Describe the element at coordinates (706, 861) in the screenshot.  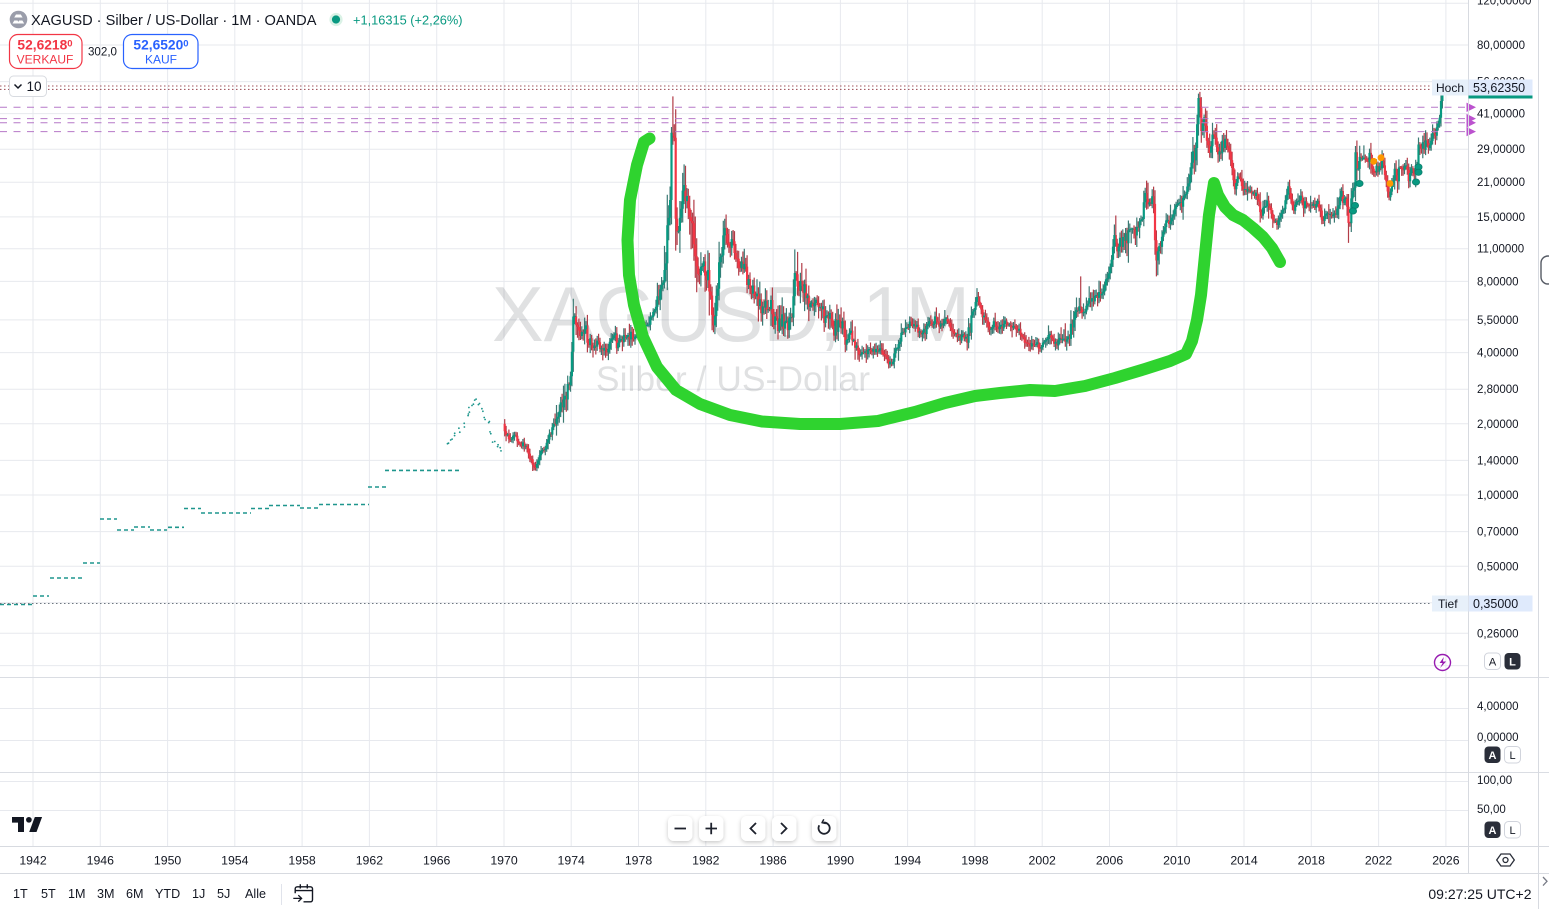
I see `svg-text: 1982` at that location.